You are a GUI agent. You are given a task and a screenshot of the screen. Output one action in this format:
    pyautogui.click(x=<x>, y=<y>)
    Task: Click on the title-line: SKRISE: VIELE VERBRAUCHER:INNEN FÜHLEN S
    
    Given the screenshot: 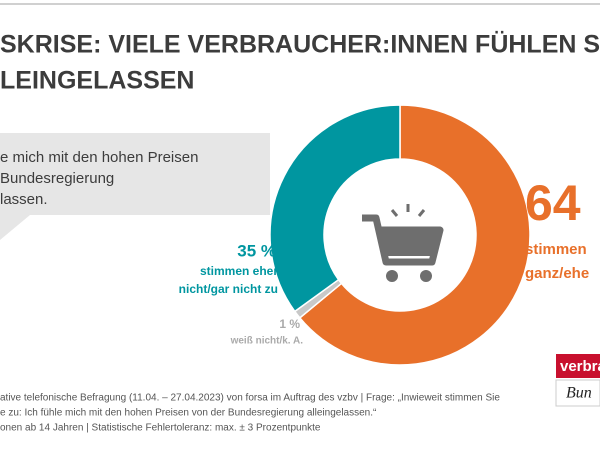 What is the action you would take?
    pyautogui.click(x=300, y=44)
    